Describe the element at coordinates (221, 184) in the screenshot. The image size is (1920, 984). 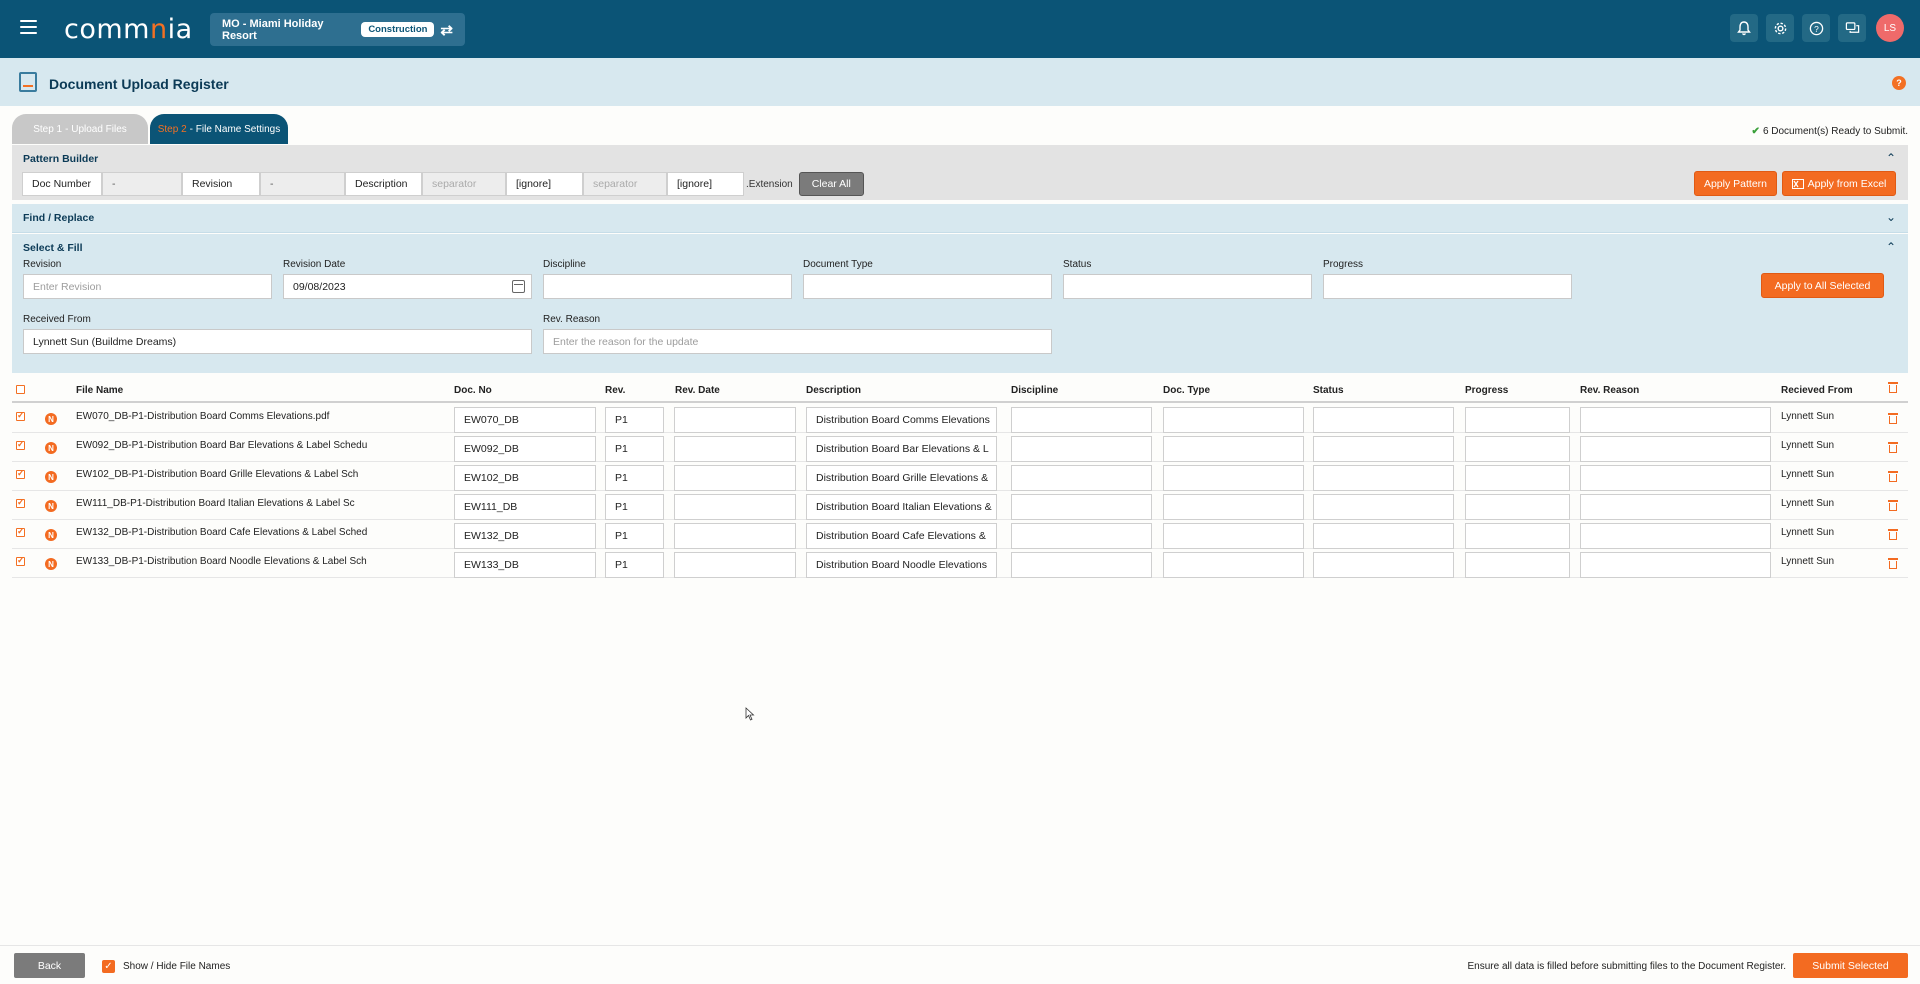
I see `pattern-segment-revision: Revision` at that location.